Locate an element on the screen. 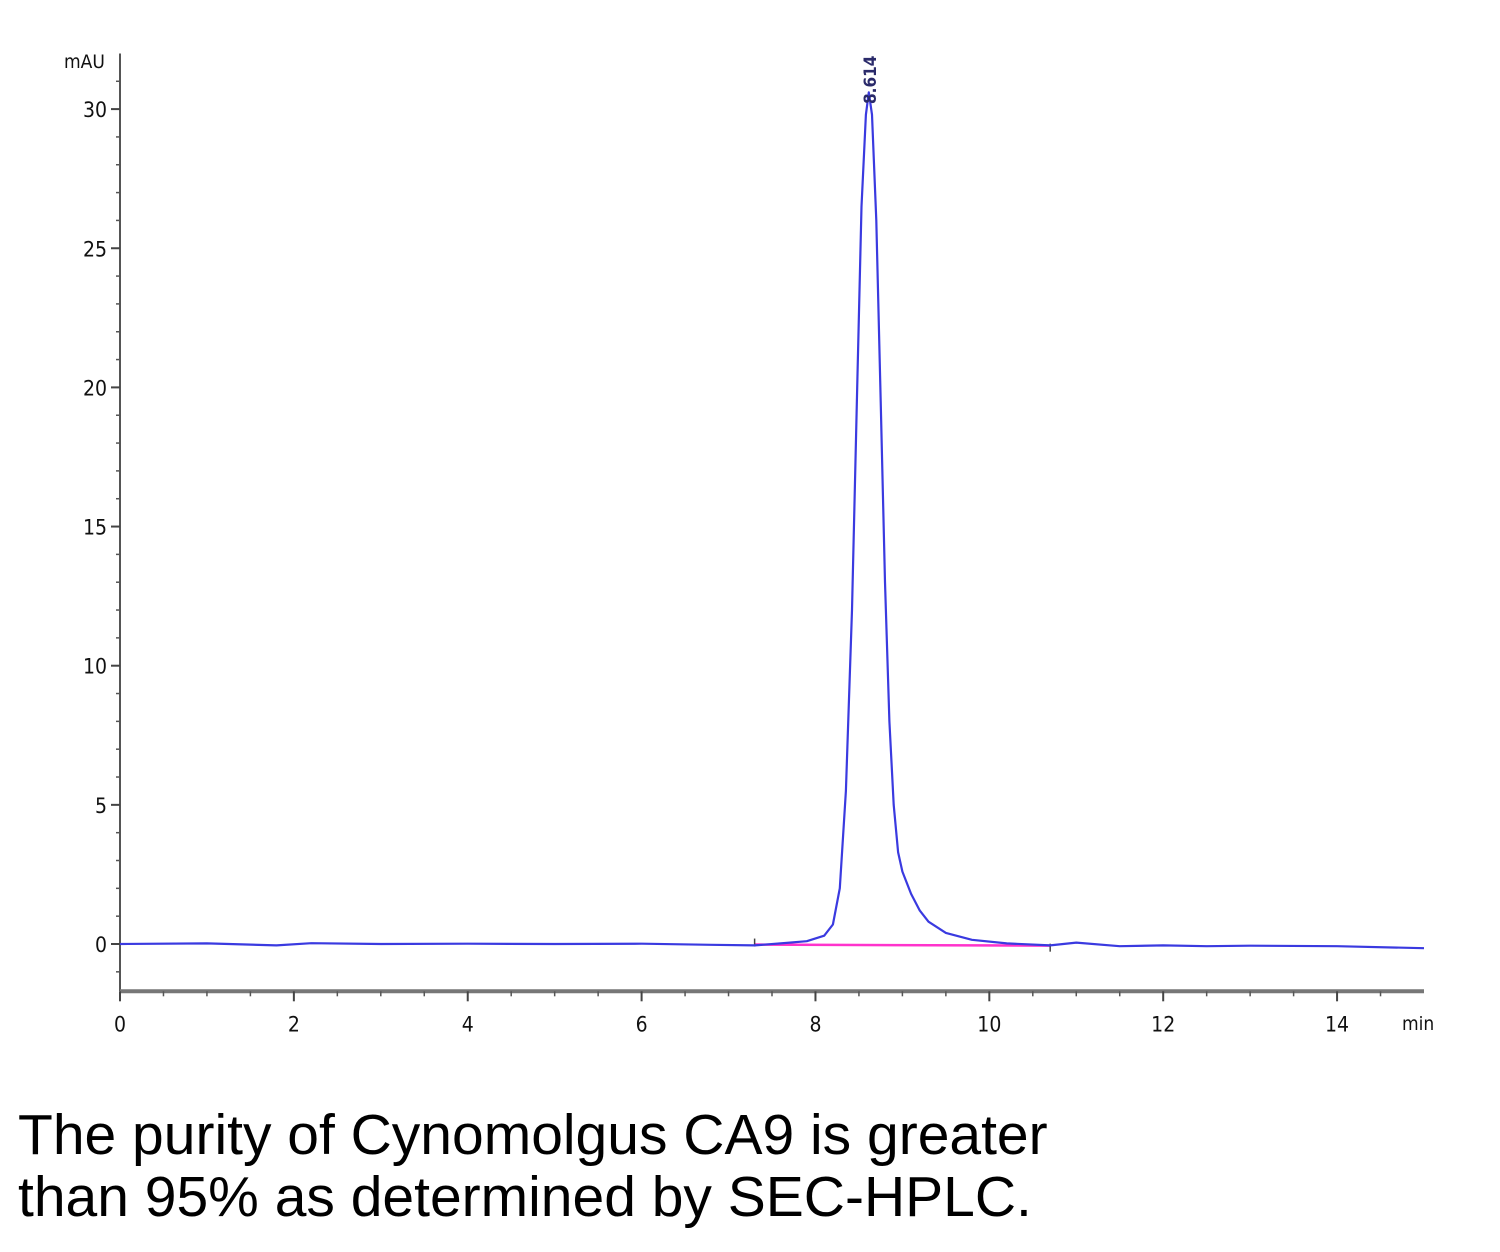  y-tick-label: 10 is located at coordinates (95, 667).